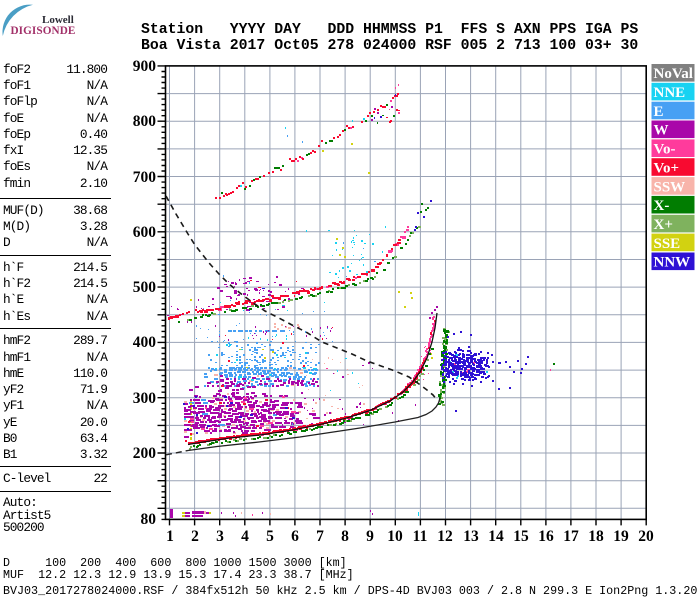 Image resolution: width=700 pixels, height=600 pixels. I want to click on svg-text: 900, so click(145, 66).